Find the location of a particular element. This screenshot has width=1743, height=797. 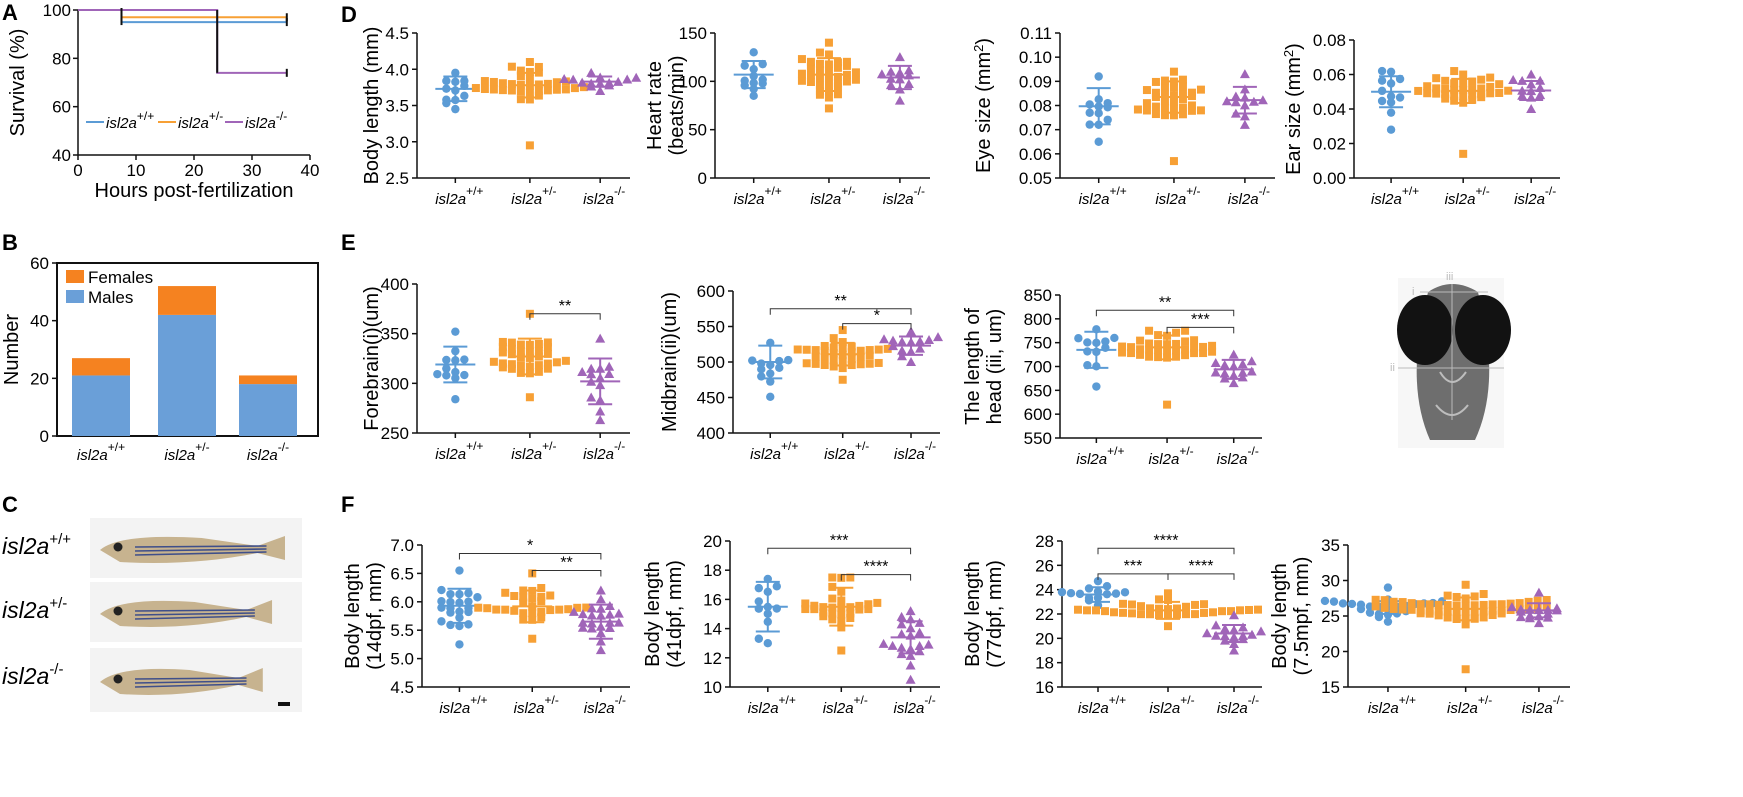

y-axis-label-sup: 2 is located at coordinates (1288, 53).